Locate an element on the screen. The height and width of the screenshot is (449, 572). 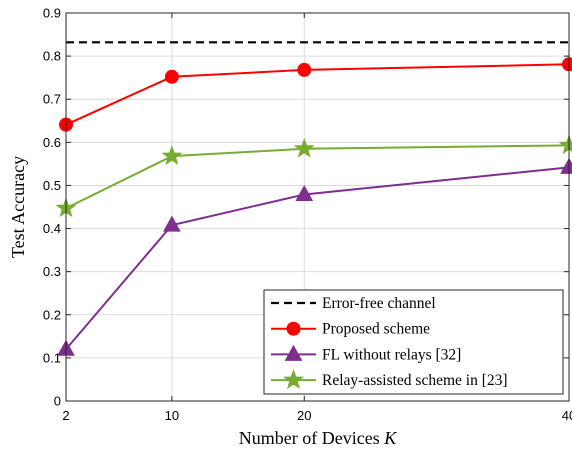
y-tick-label: 0 is located at coordinates (57, 401).